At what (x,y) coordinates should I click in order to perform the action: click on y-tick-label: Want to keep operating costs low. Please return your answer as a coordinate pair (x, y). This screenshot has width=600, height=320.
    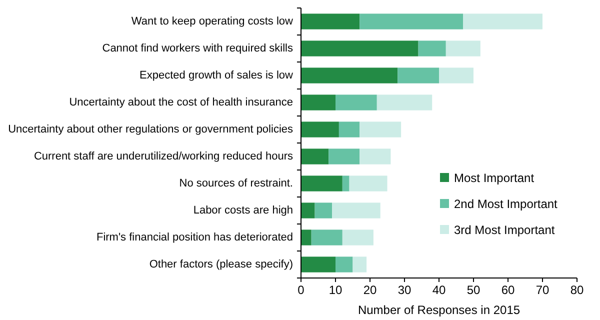
    Looking at the image, I should click on (212, 22).